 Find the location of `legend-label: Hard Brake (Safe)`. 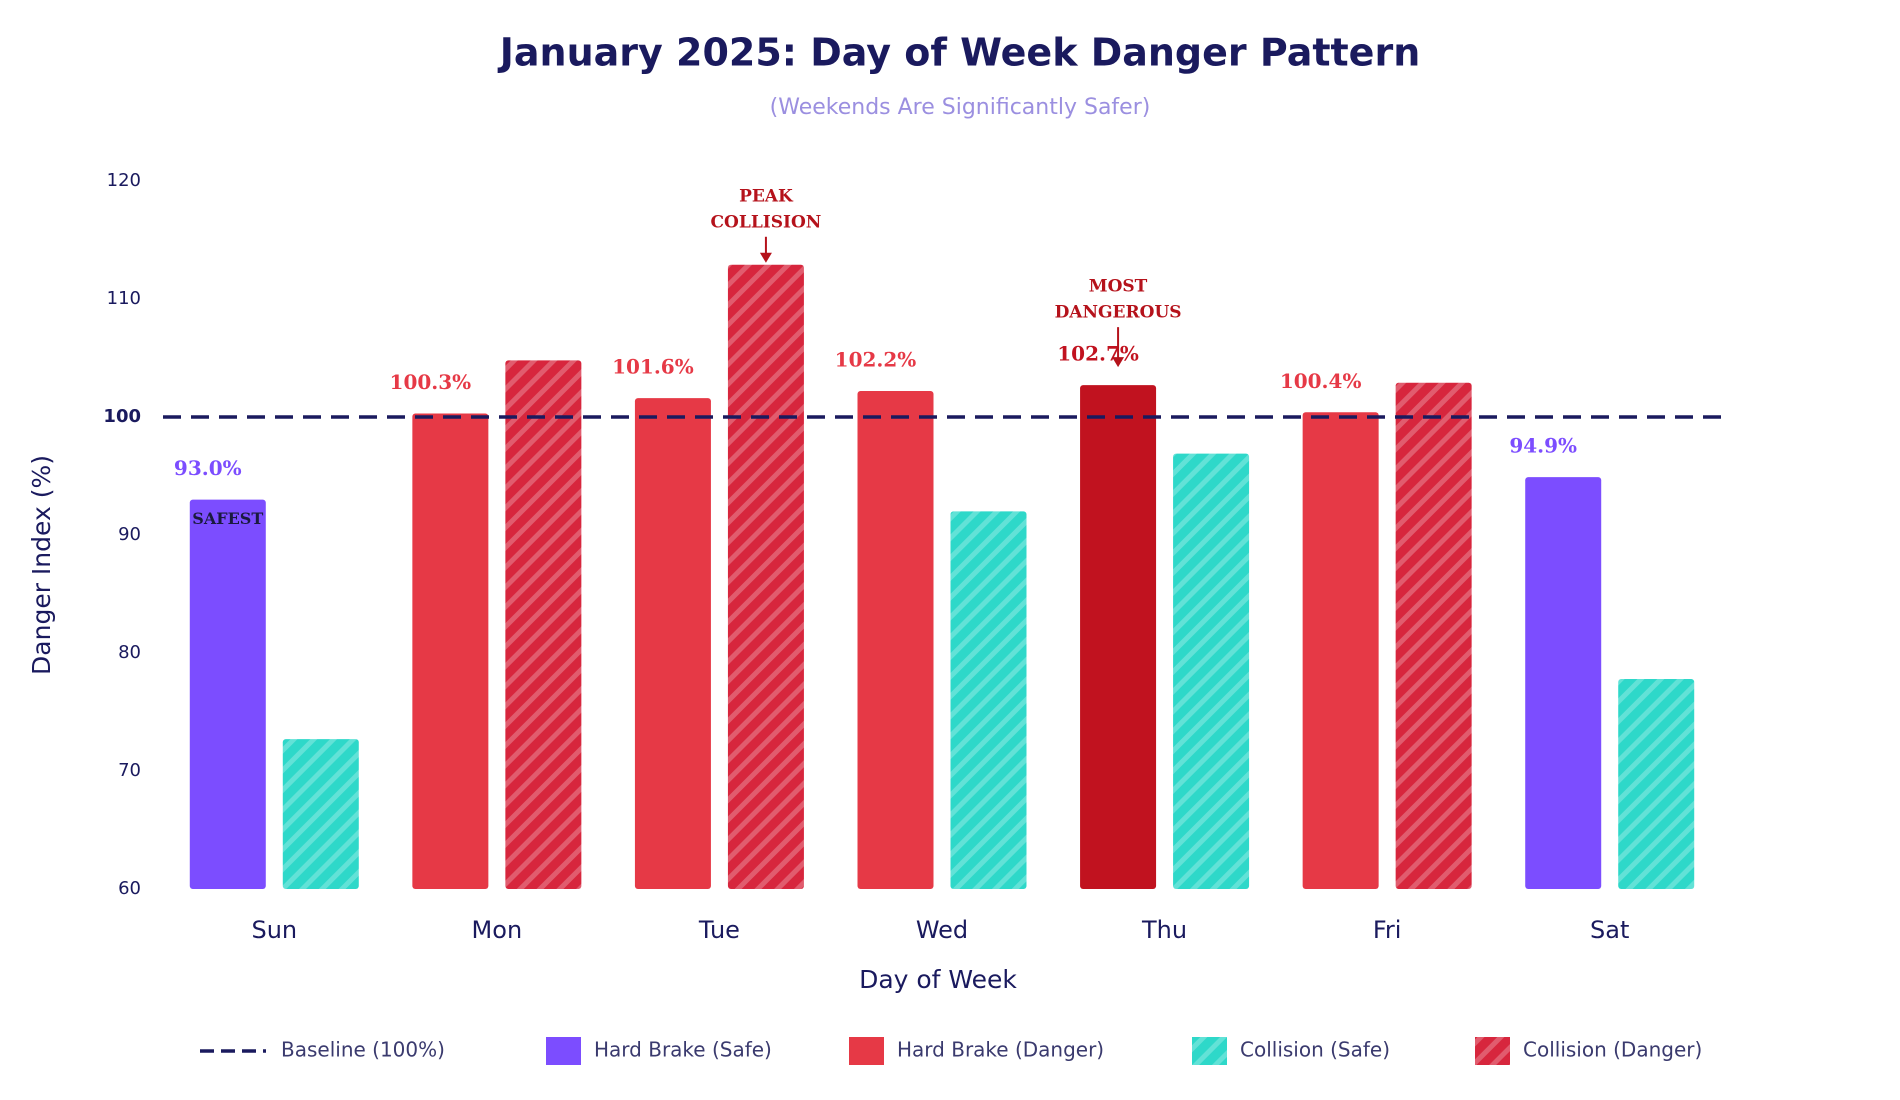

legend-label: Hard Brake (Safe) is located at coordinates (683, 1050).